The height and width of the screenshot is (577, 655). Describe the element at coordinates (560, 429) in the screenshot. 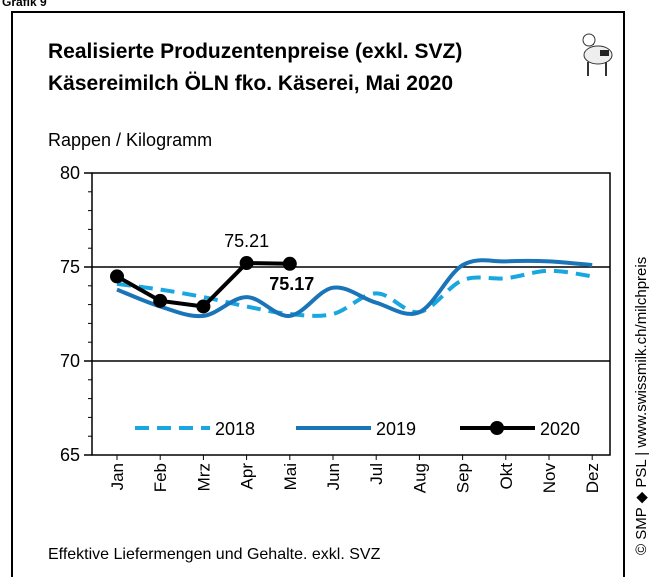

I see `legend-label: 2020` at that location.